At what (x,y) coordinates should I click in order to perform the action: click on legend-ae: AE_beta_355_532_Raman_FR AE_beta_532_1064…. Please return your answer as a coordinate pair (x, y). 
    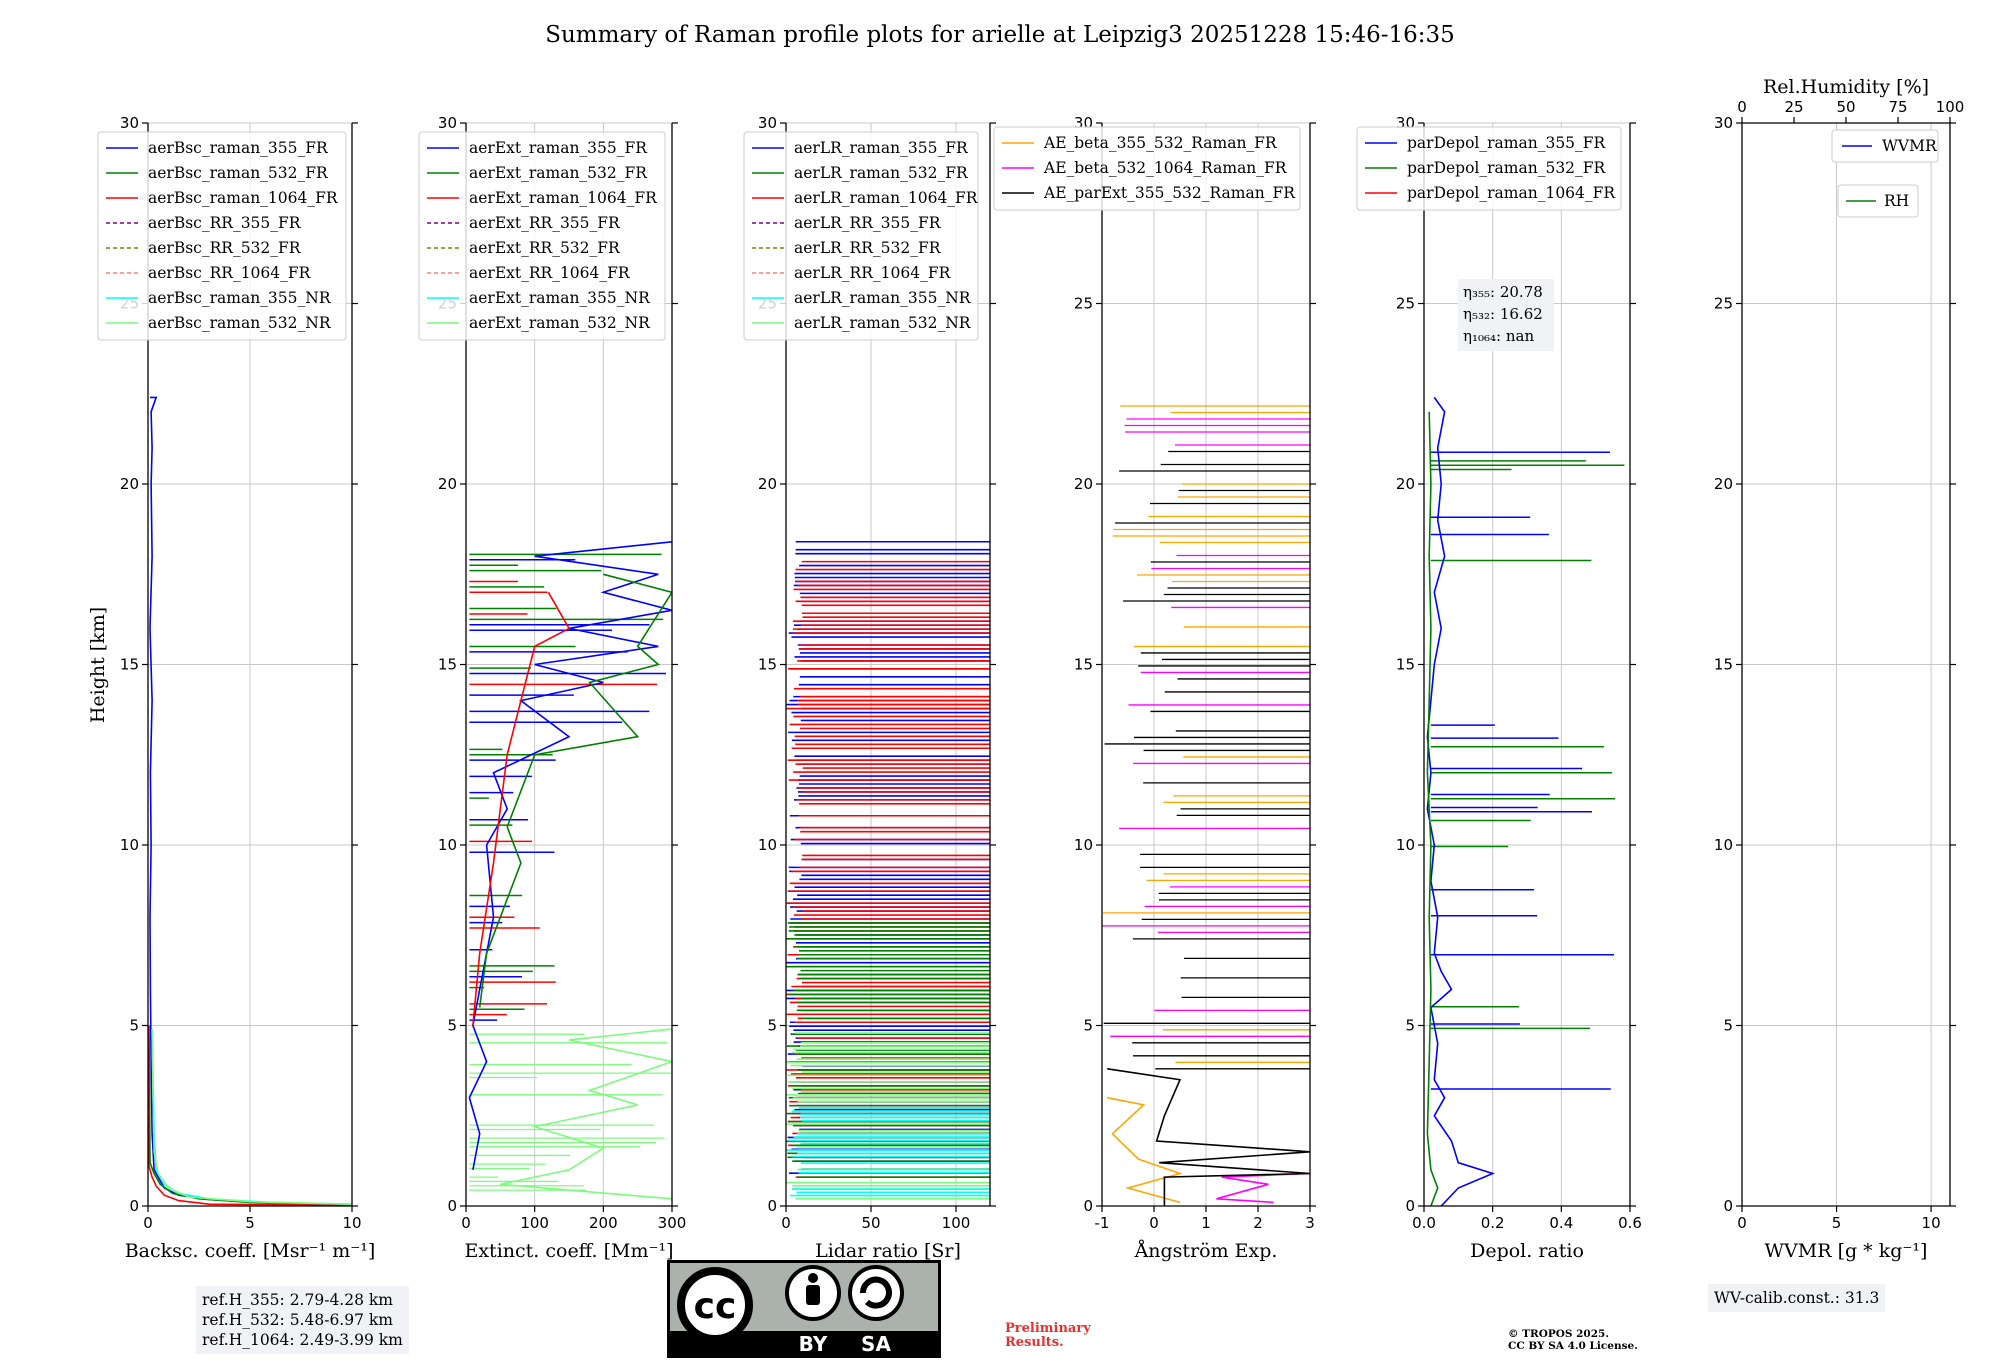
    Looking at the image, I should click on (1147, 168).